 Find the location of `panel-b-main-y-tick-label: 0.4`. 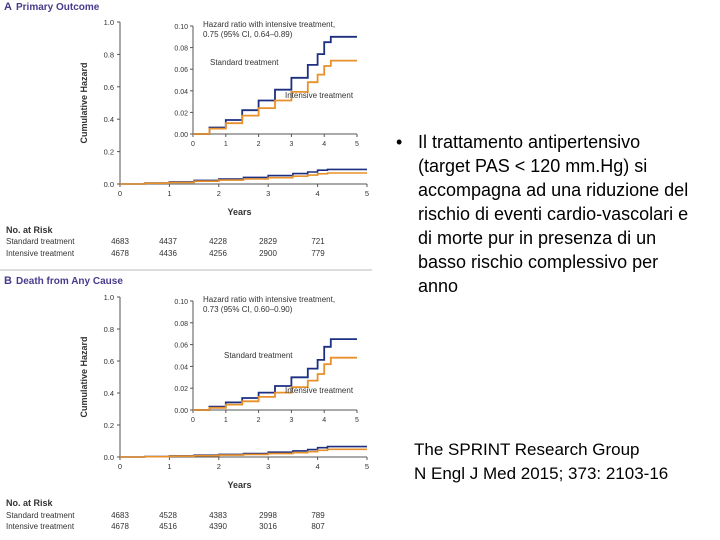

panel-b-main-y-tick-label: 0.4 is located at coordinates (109, 393).